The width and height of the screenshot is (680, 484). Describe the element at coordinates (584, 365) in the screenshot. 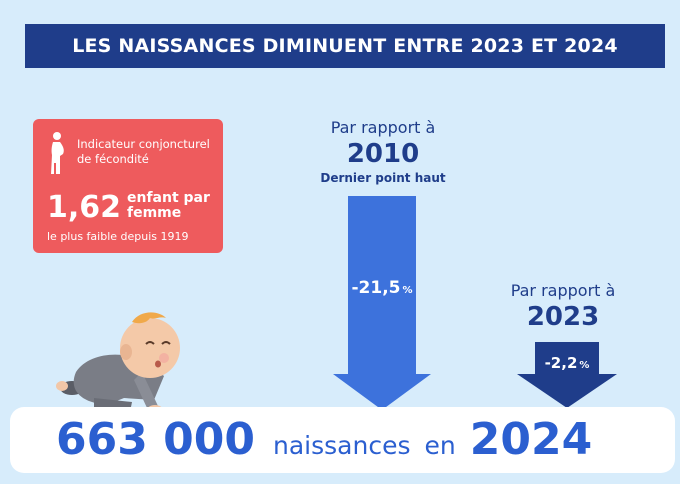

I see `change-2023-unit: %` at that location.